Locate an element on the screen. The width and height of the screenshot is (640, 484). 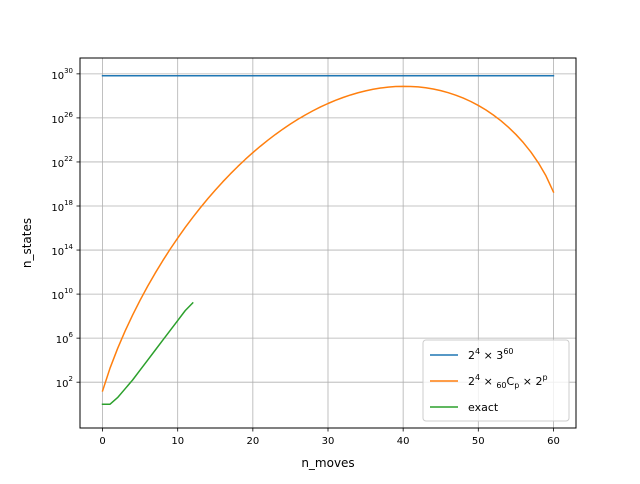
legend-label-2: exact is located at coordinates (483, 407).